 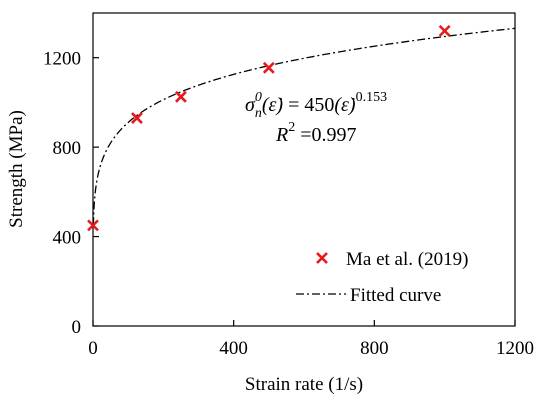 What do you see at coordinates (407, 259) in the screenshot?
I see `legend-label-ma-et-al: Ma et al. (2019)` at bounding box center [407, 259].